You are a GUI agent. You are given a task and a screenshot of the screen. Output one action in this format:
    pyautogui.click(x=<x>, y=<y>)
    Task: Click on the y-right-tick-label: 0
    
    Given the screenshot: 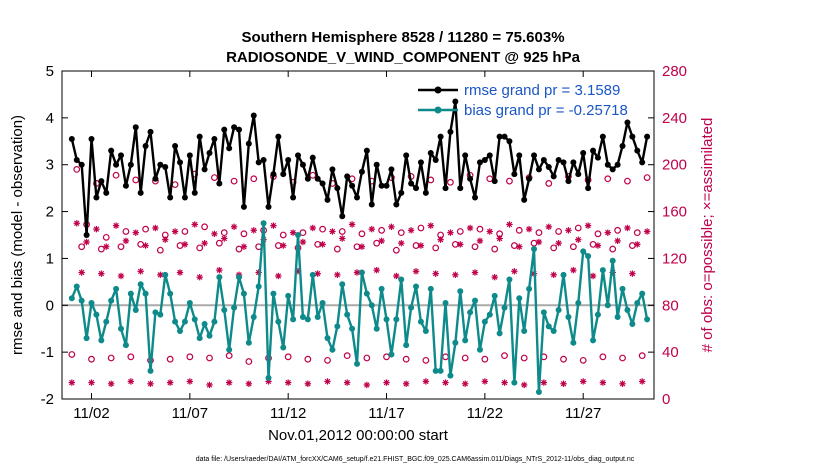 What is the action you would take?
    pyautogui.click(x=666, y=399)
    